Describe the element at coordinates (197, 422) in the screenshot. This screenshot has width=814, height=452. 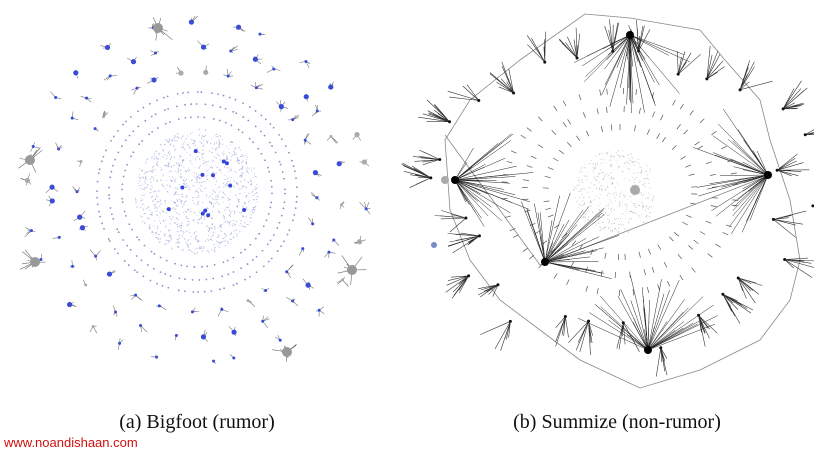
I see `caption-a: (a) Bigfoot (rumor)` at that location.